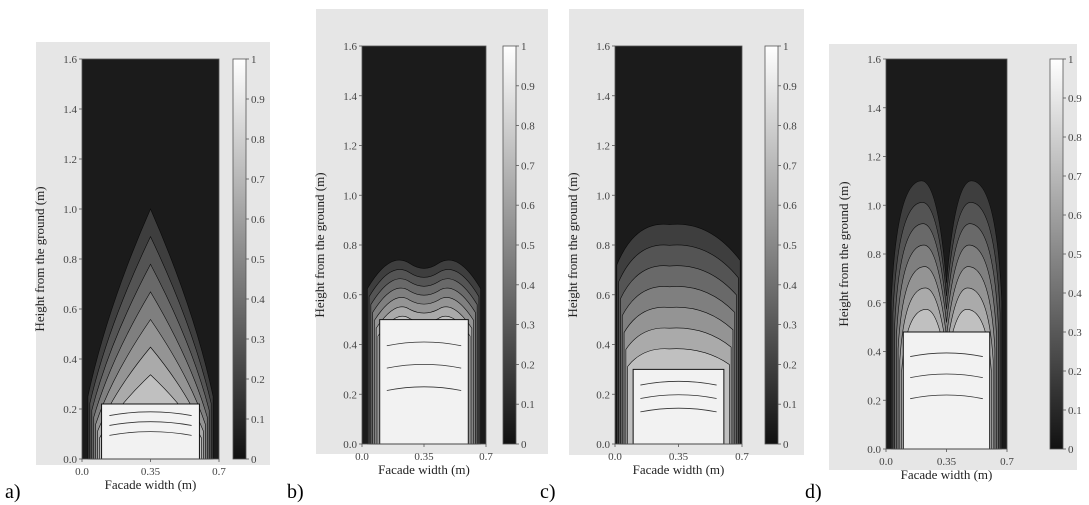 This screenshot has height=505, width=1089. I want to click on x-tick-label: 0.35, so click(679, 457).